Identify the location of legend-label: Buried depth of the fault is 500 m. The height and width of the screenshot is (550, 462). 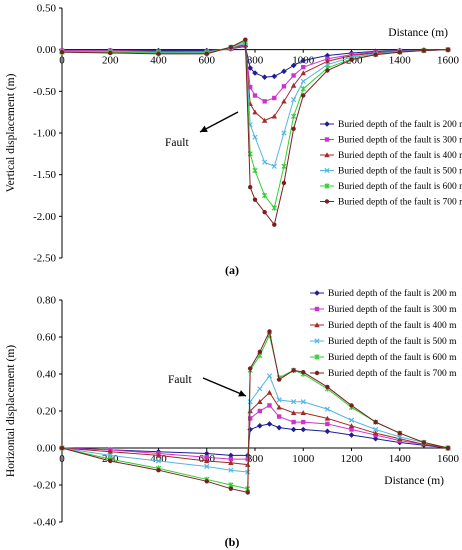
(392, 341).